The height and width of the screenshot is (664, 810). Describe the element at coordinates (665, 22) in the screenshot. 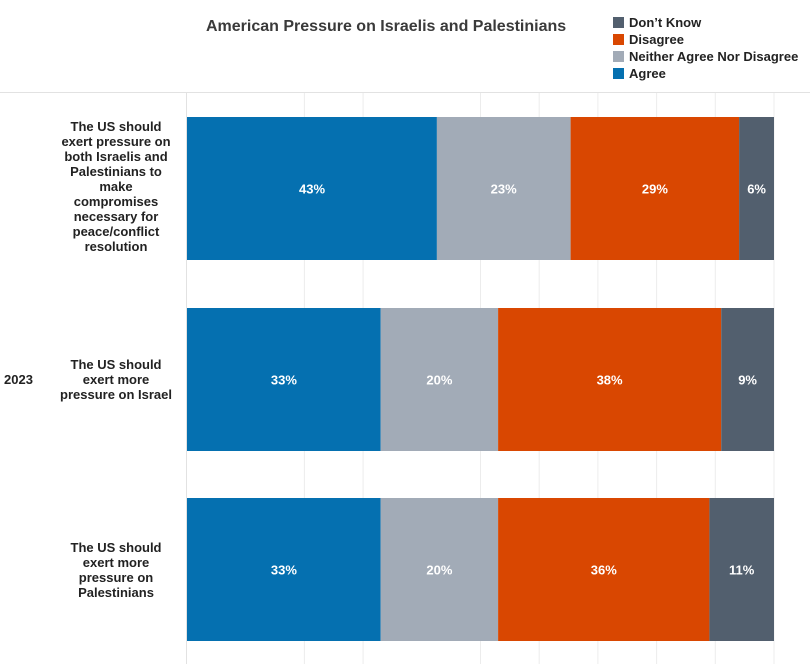

I see `legend-label-dont-know: Don’t Know` at that location.